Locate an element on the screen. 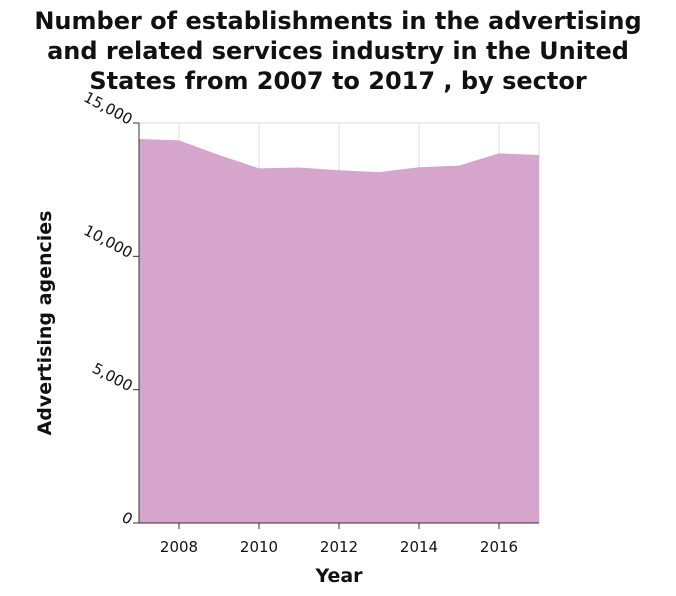 This screenshot has height=596, width=676. y-tick-label: 10,000 is located at coordinates (108, 241).